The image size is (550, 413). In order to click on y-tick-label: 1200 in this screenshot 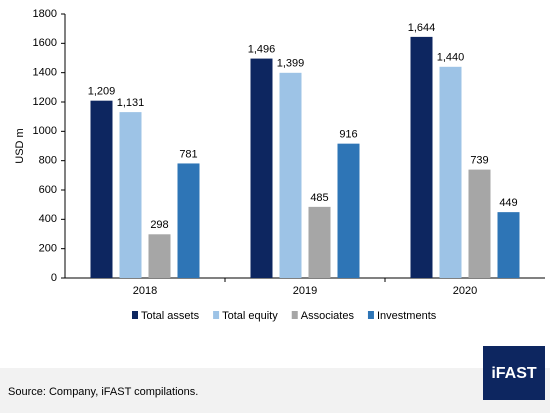, I will do `click(45, 102)`.